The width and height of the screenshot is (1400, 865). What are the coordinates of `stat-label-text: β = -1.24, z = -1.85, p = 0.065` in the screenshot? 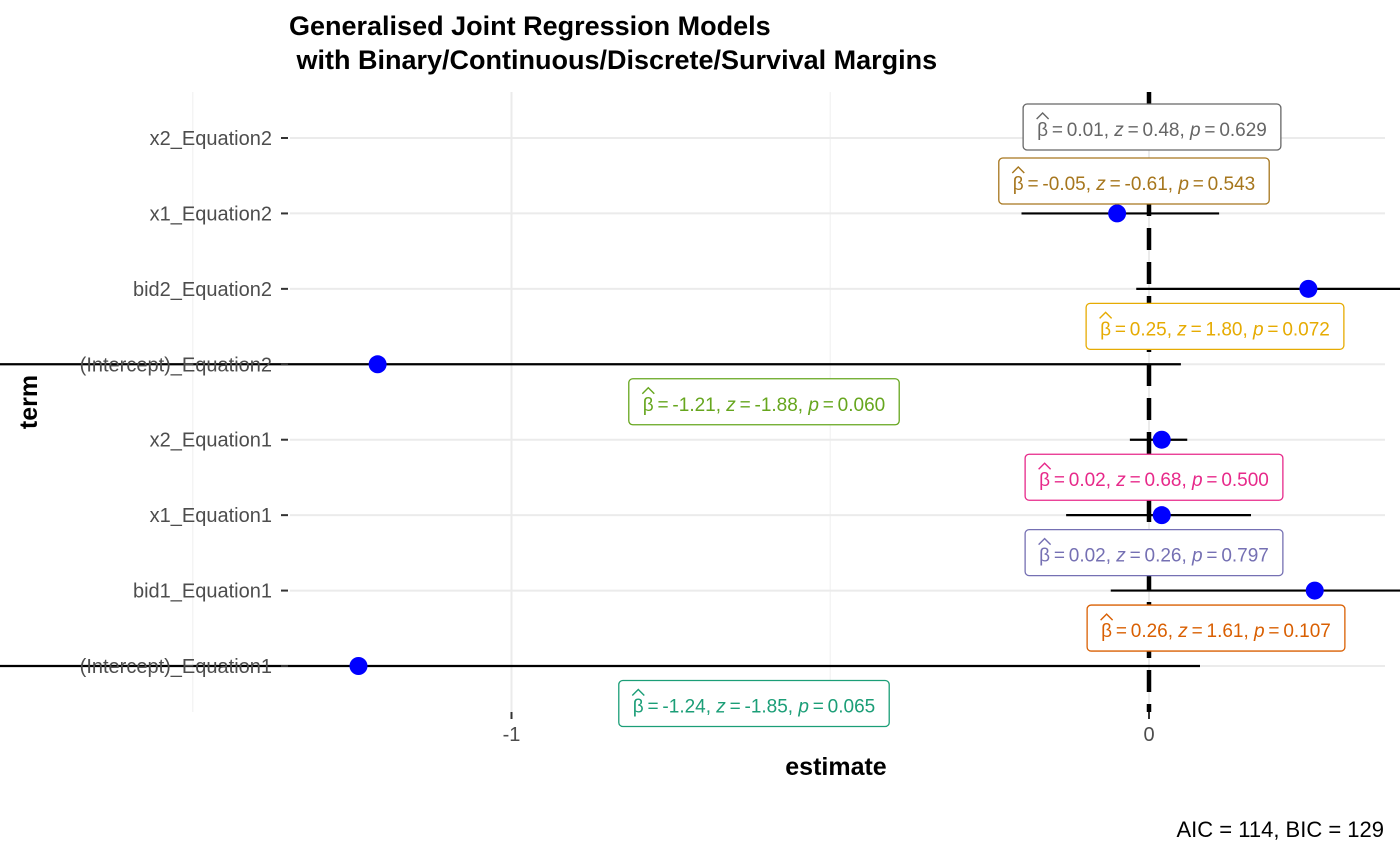 It's located at (754, 707).